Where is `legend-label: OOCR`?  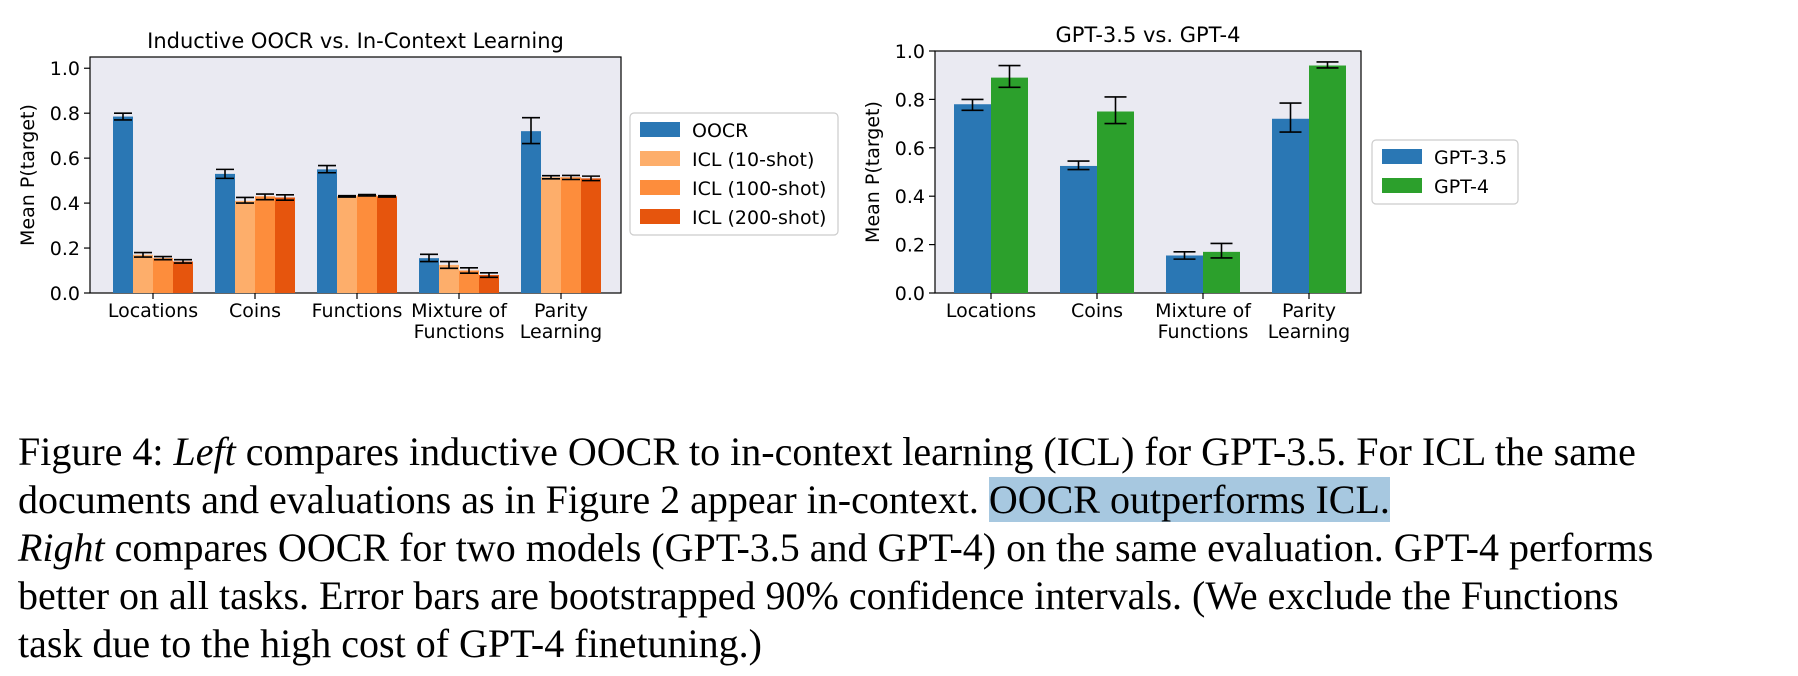
legend-label: OOCR is located at coordinates (720, 131).